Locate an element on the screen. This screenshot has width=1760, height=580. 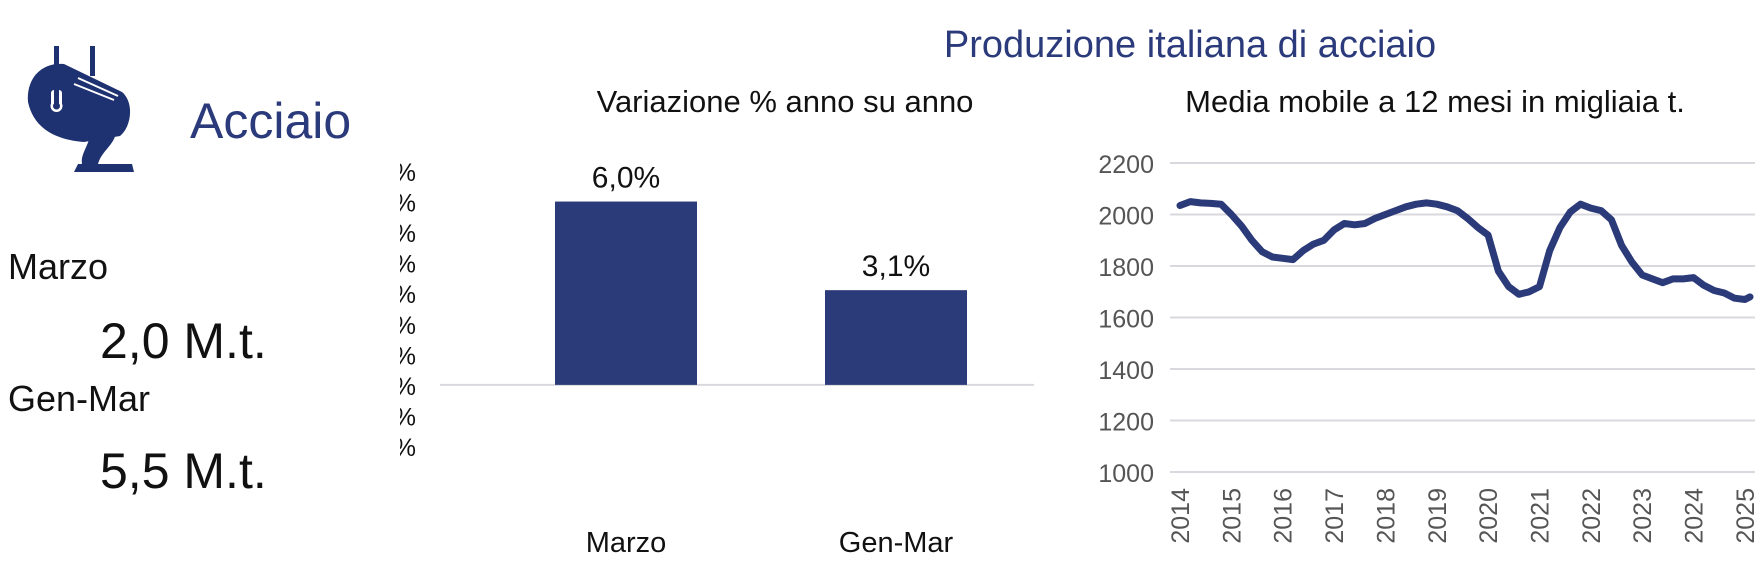
y-tick-label: 1200 is located at coordinates (1126, 423).